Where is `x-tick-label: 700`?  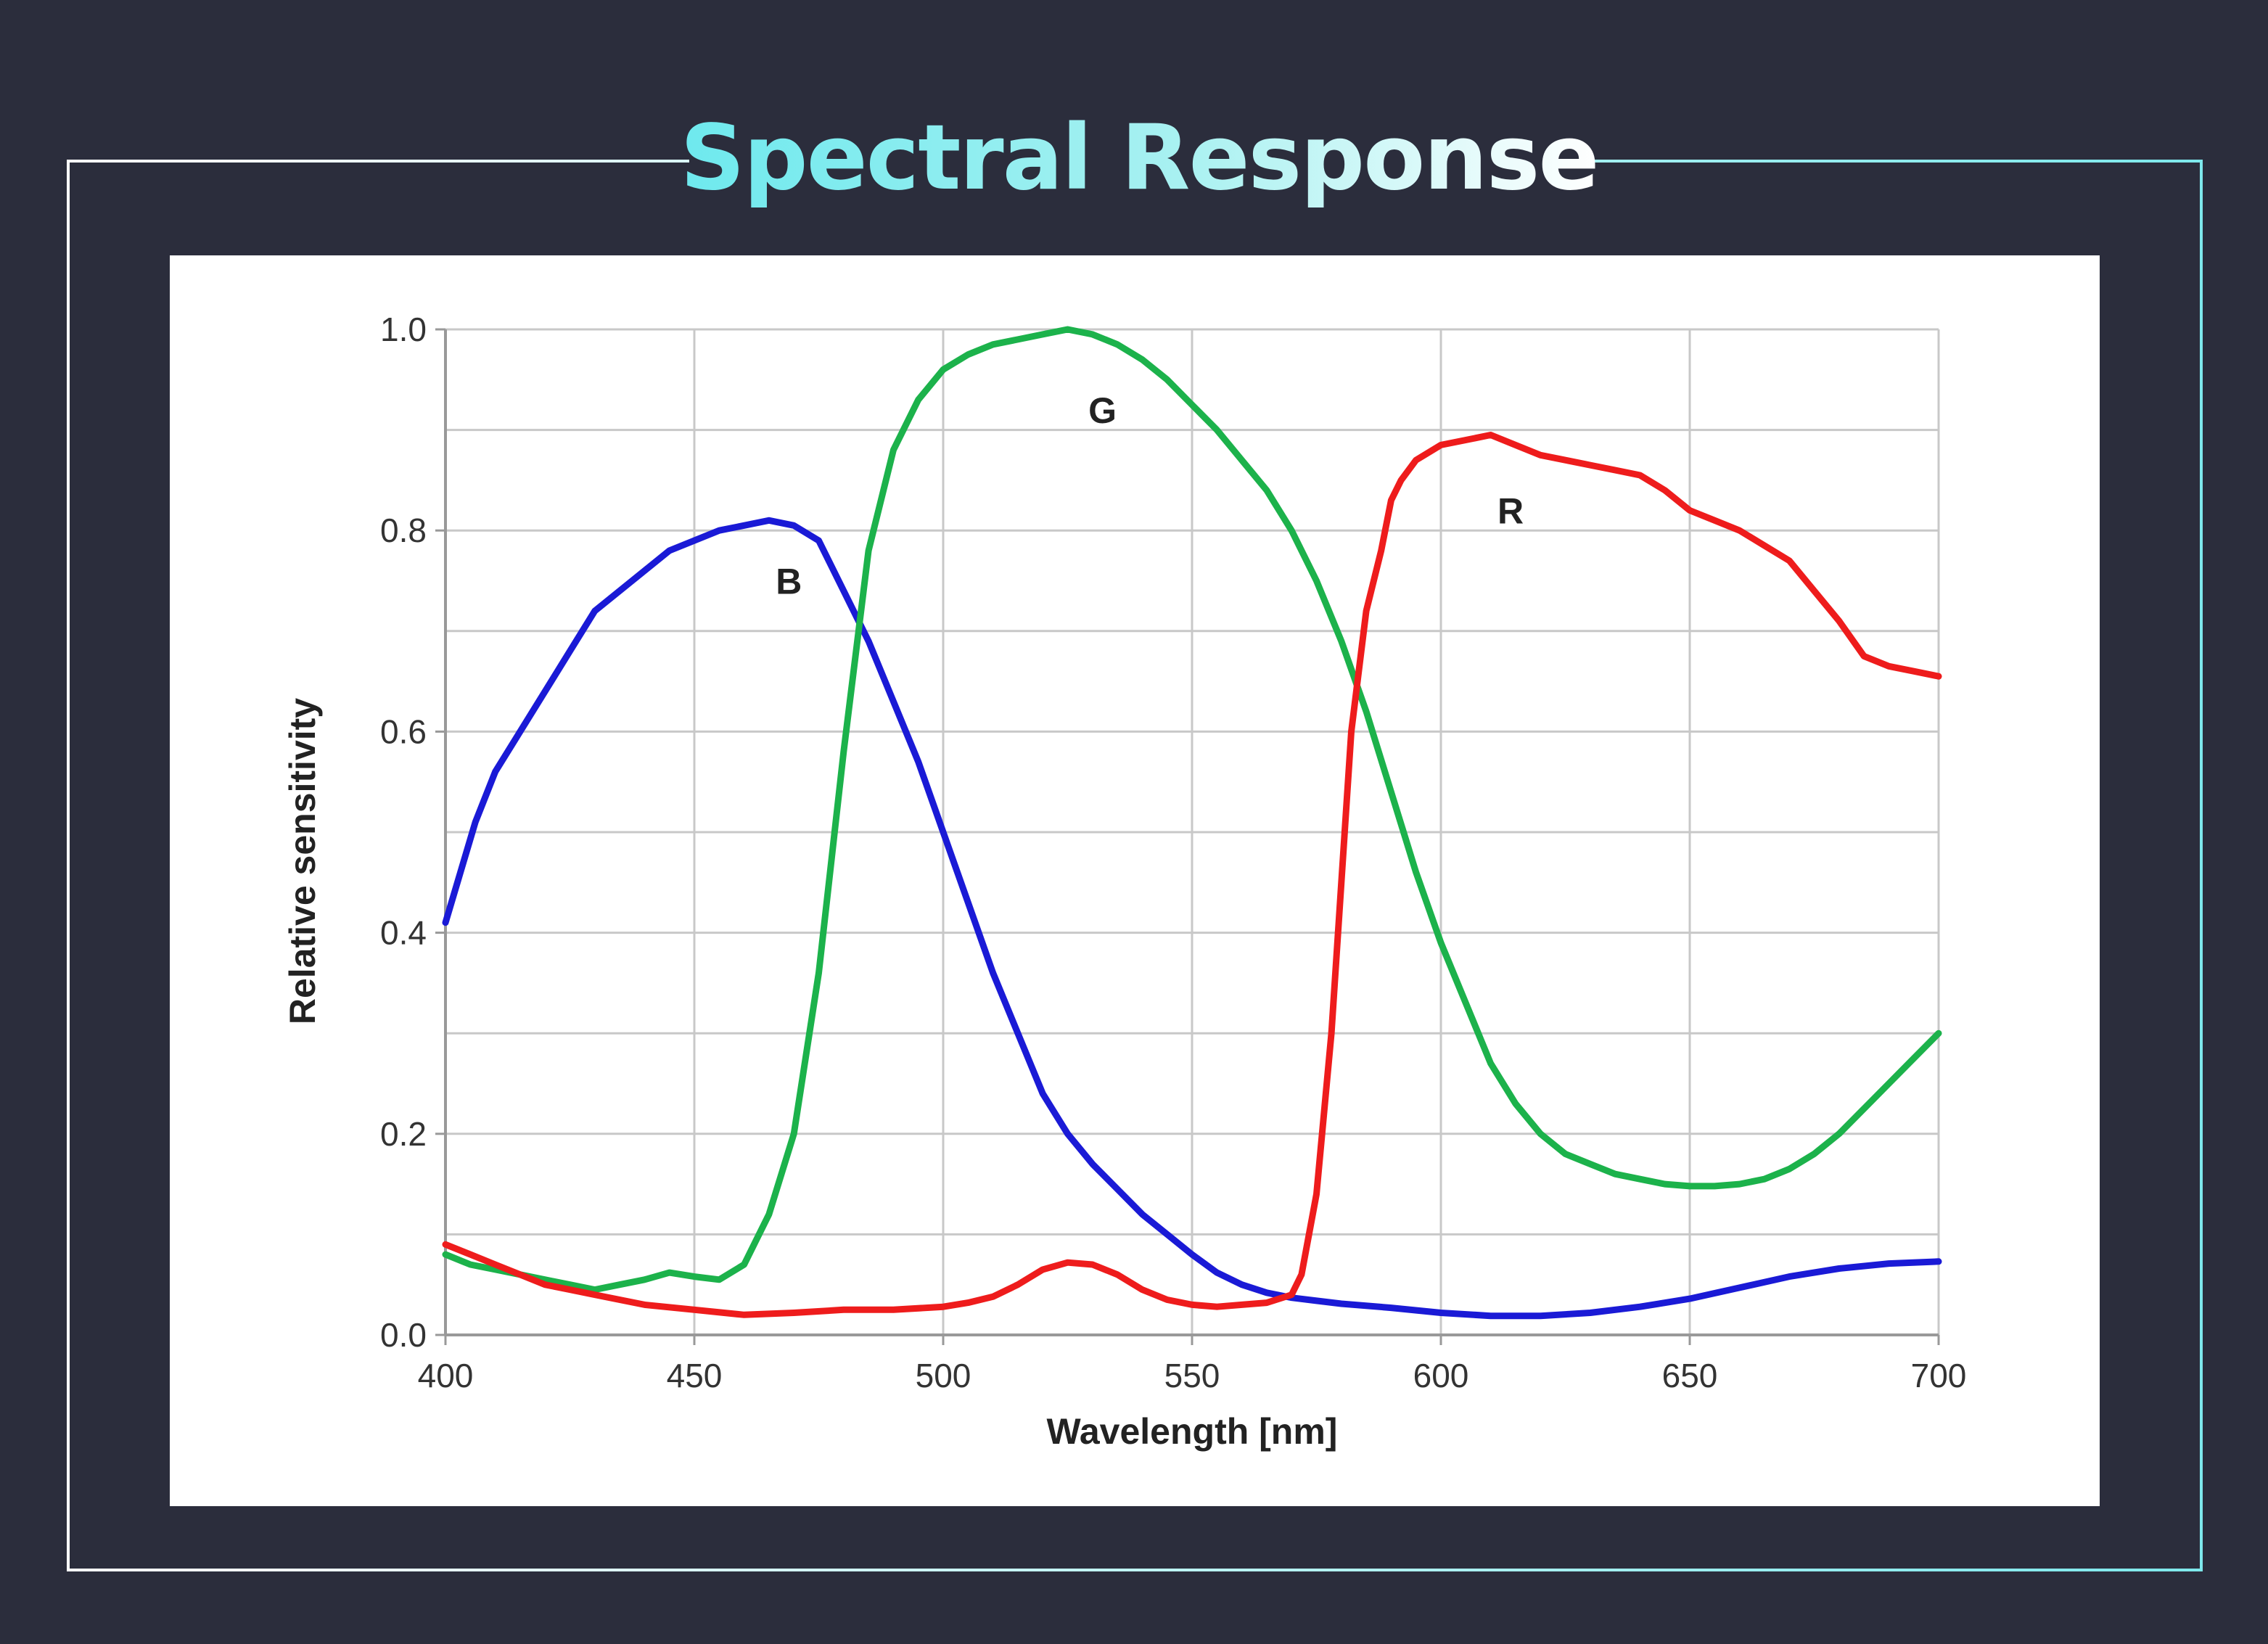
x-tick-label: 700 is located at coordinates (1939, 1375).